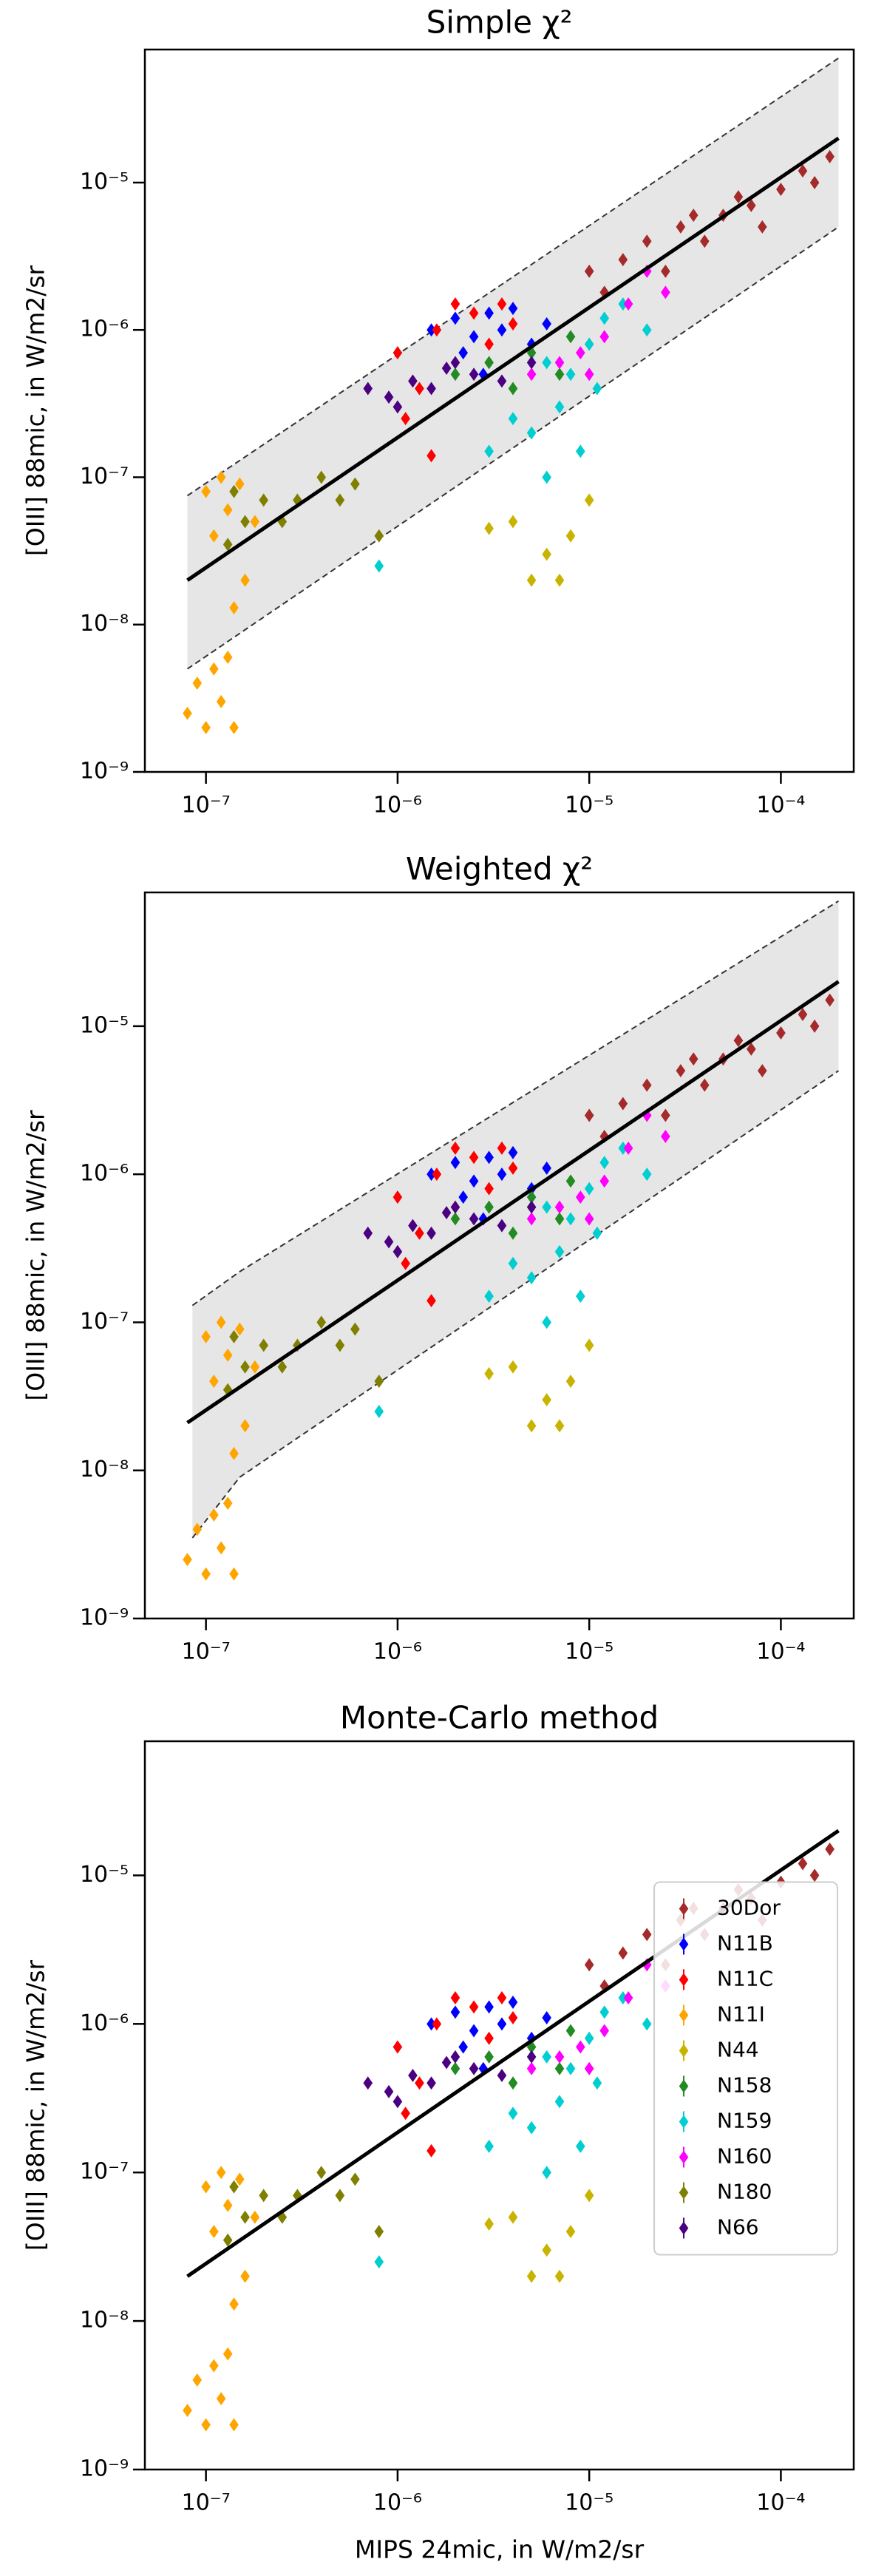  I want to click on legend-box, so click(745, 2068).